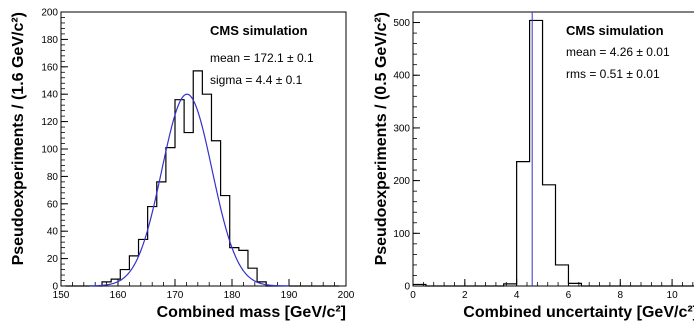 The width and height of the screenshot is (694, 322). Describe the element at coordinates (613, 74) in the screenshot. I see `right-stat-rms: rms = 0.51 ± 0.01` at that location.